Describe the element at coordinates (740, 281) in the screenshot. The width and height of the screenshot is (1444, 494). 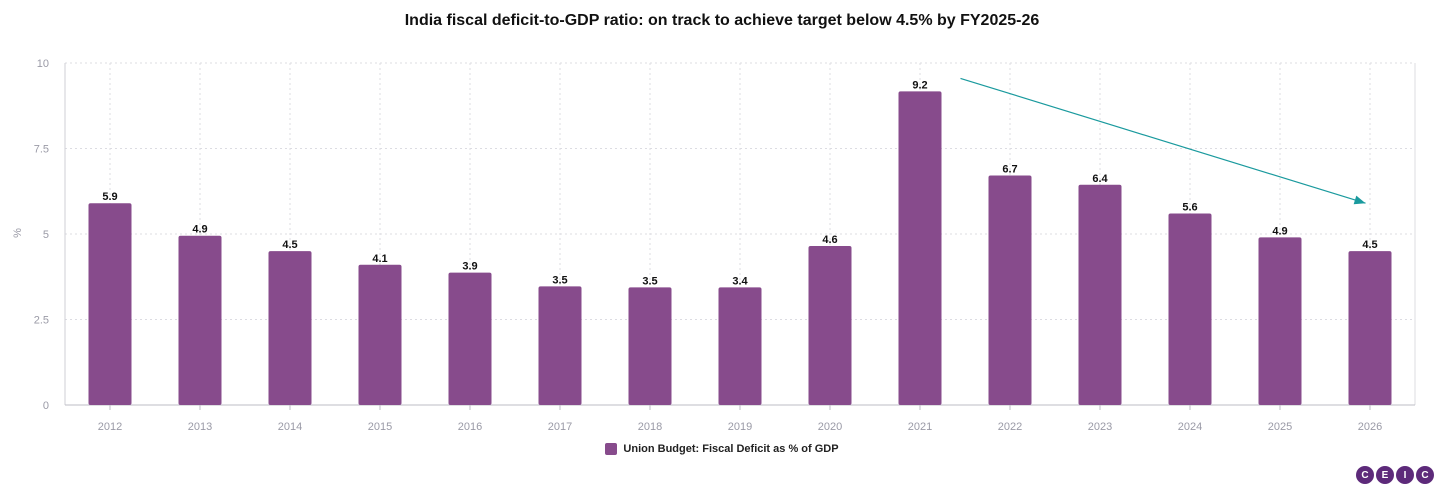
I see `data-label: 3.4` at that location.